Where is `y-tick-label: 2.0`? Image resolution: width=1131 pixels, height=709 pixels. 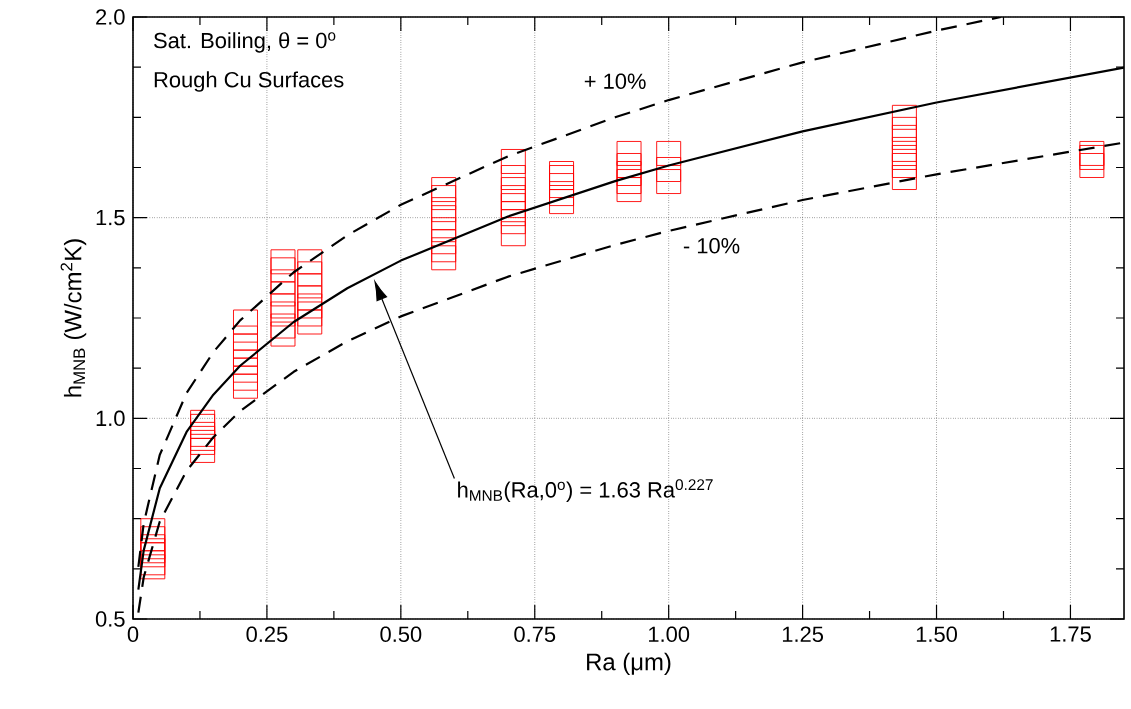 y-tick-label: 2.0 is located at coordinates (110, 17).